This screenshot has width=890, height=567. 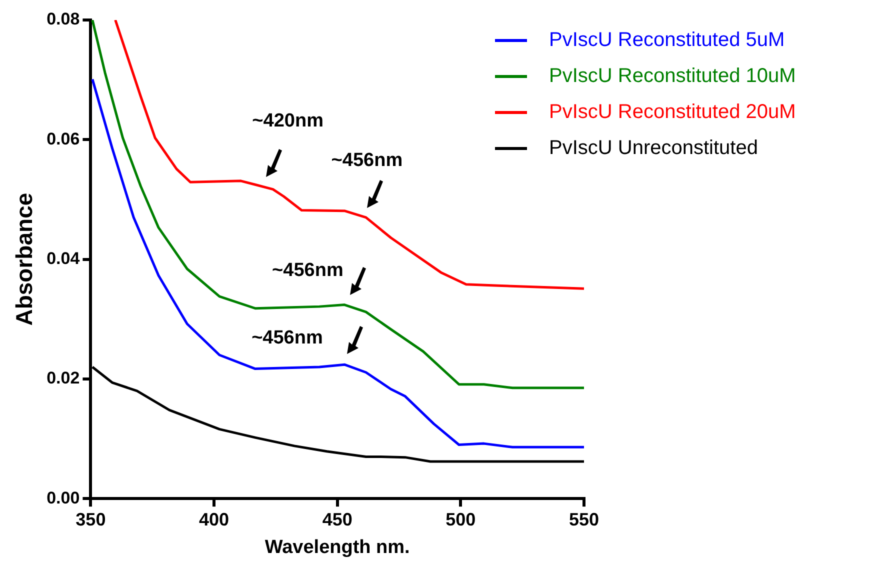 I want to click on y-tick-label: 0.02, so click(x=63, y=378).